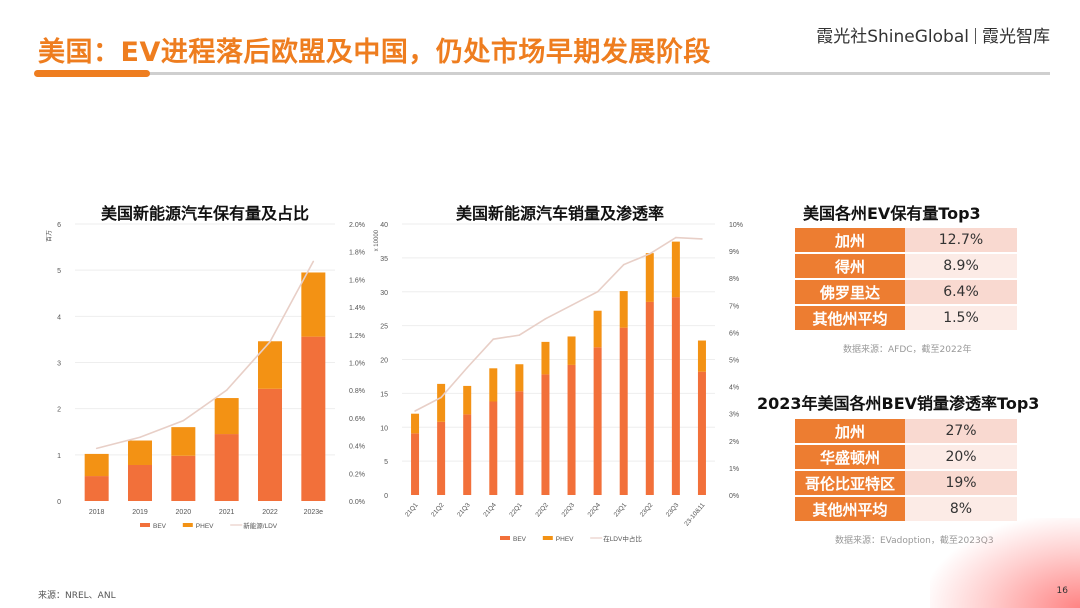  Describe the element at coordinates (906, 457) in the screenshot. I see `table-row: 华盛顿州 20%` at that location.